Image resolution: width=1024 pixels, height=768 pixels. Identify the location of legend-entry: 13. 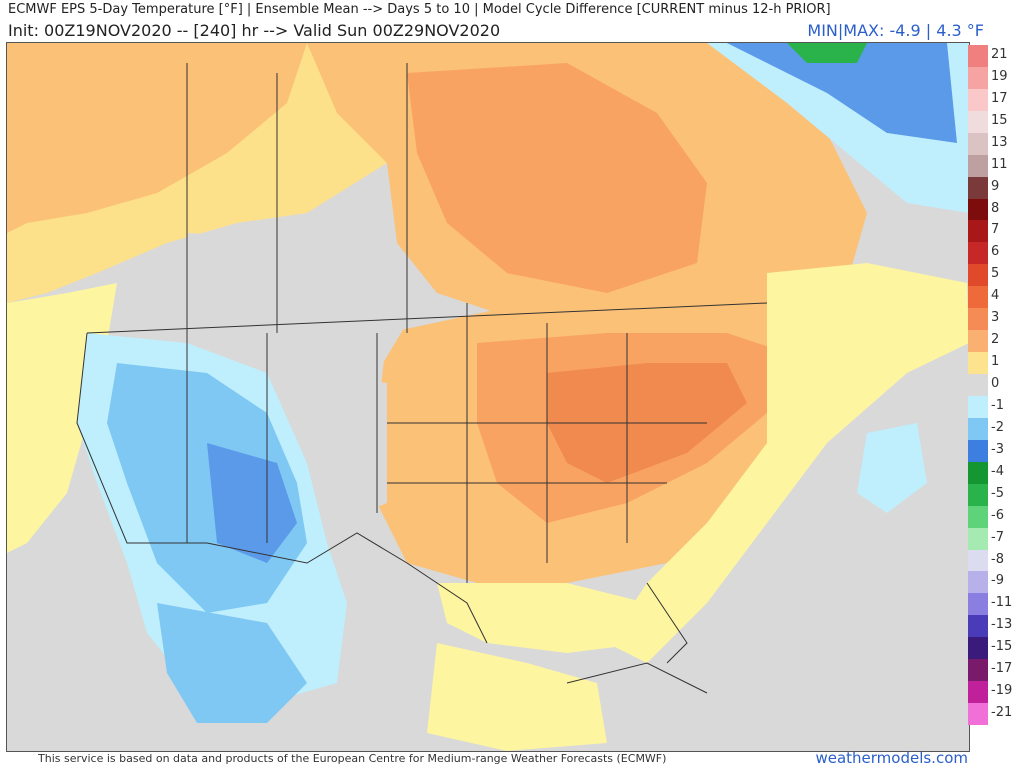
(994, 143).